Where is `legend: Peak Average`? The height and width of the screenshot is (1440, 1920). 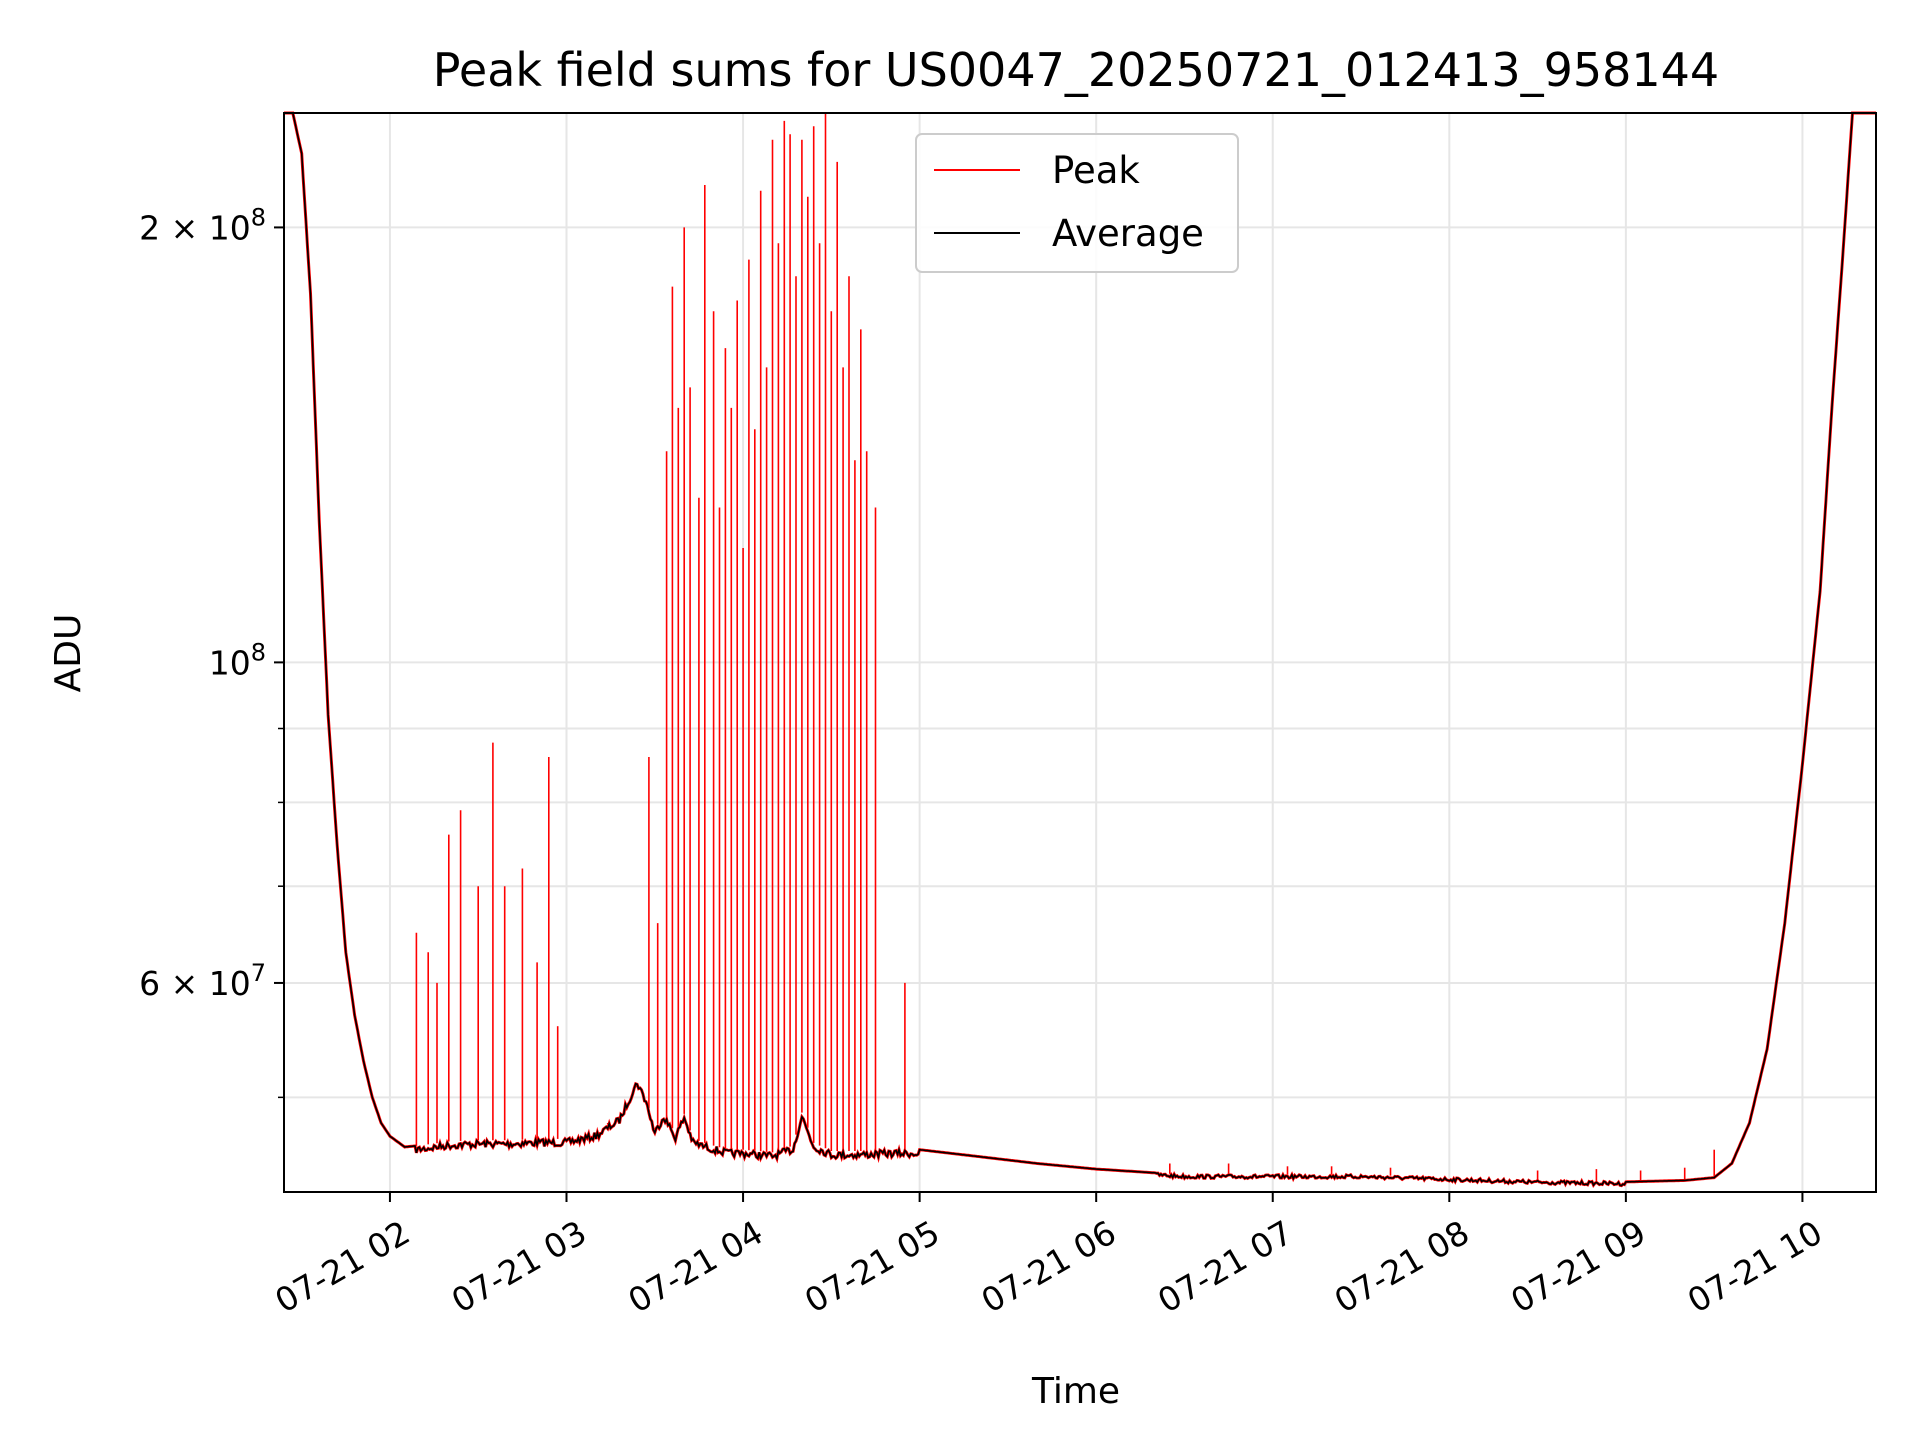
legend: Peak Average is located at coordinates (1077, 203).